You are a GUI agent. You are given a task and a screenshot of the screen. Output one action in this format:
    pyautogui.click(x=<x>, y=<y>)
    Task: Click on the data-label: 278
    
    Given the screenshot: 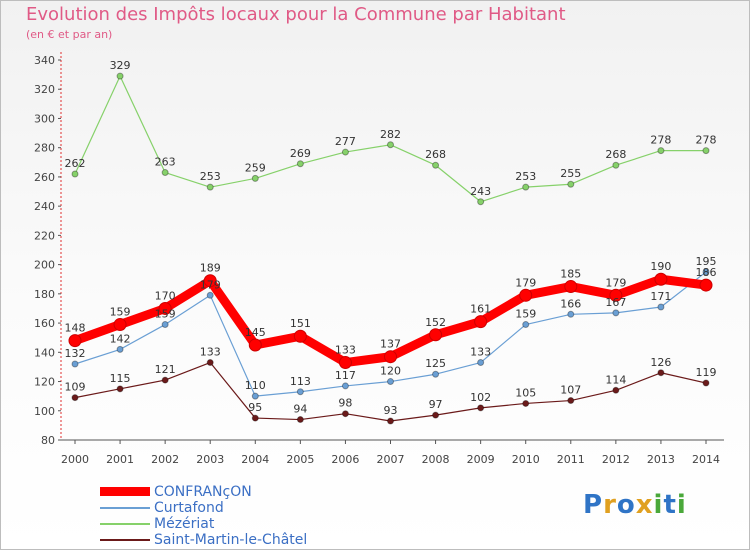 What is the action you would take?
    pyautogui.click(x=706, y=140)
    